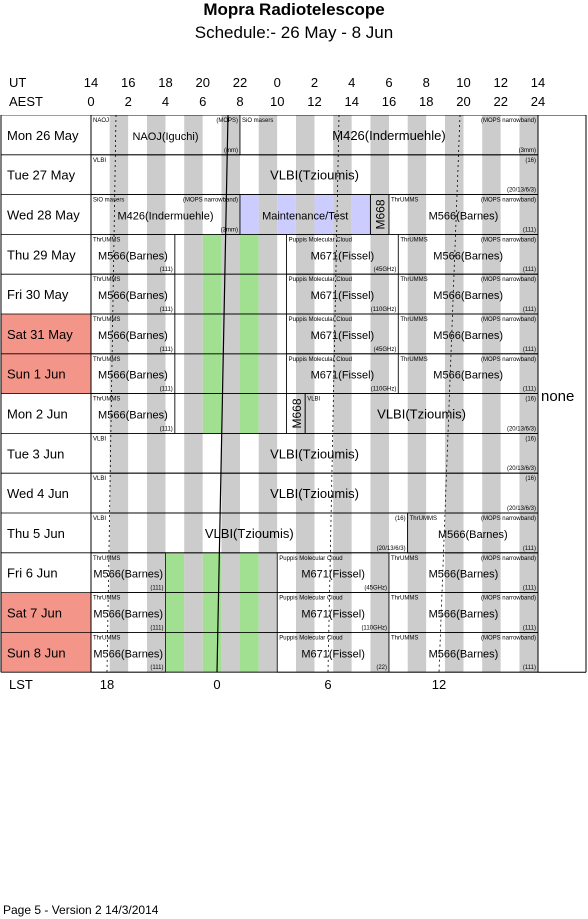 This screenshot has width=588, height=919. Describe the element at coordinates (277, 82) in the screenshot. I see `ut-tick-label: 0` at that location.